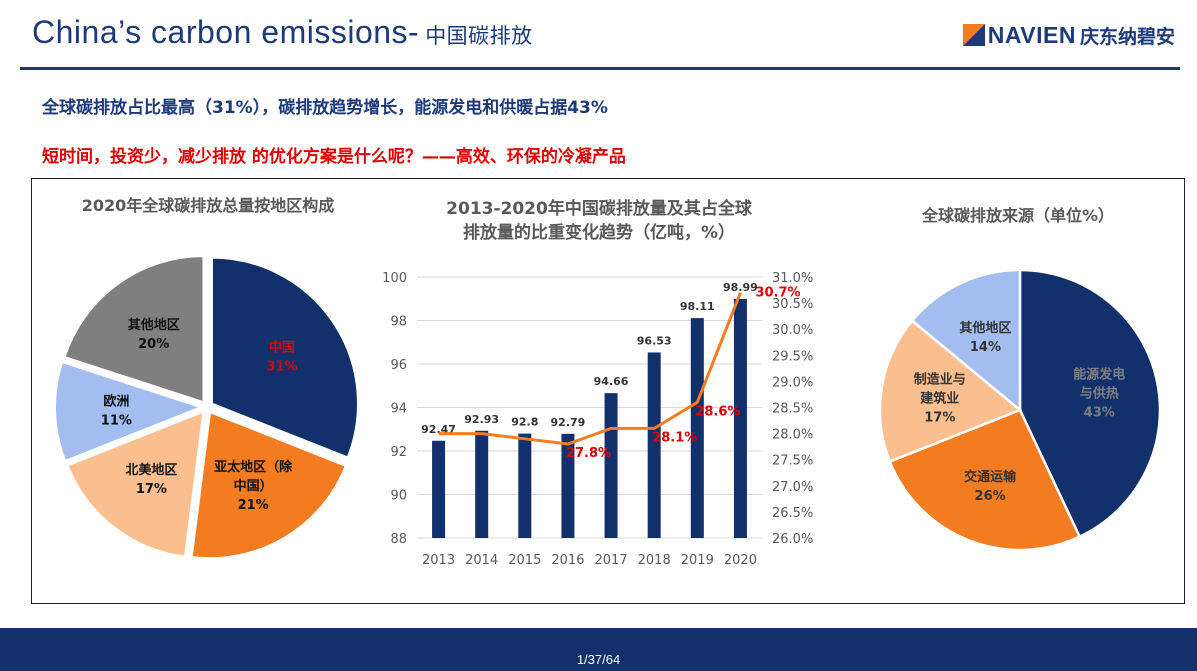 The height and width of the screenshot is (671, 1197). Describe the element at coordinates (567, 560) in the screenshot. I see `x-axis-tick: 2016` at that location.